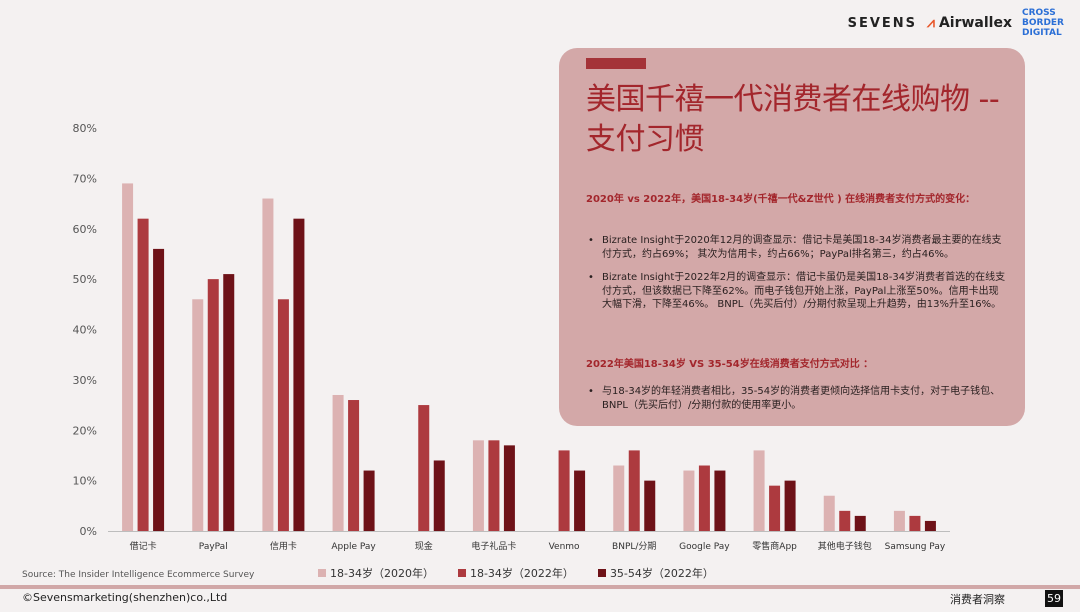 The height and width of the screenshot is (612, 1080). What do you see at coordinates (88, 531) in the screenshot?
I see `y-tick-label: 0%` at bounding box center [88, 531].